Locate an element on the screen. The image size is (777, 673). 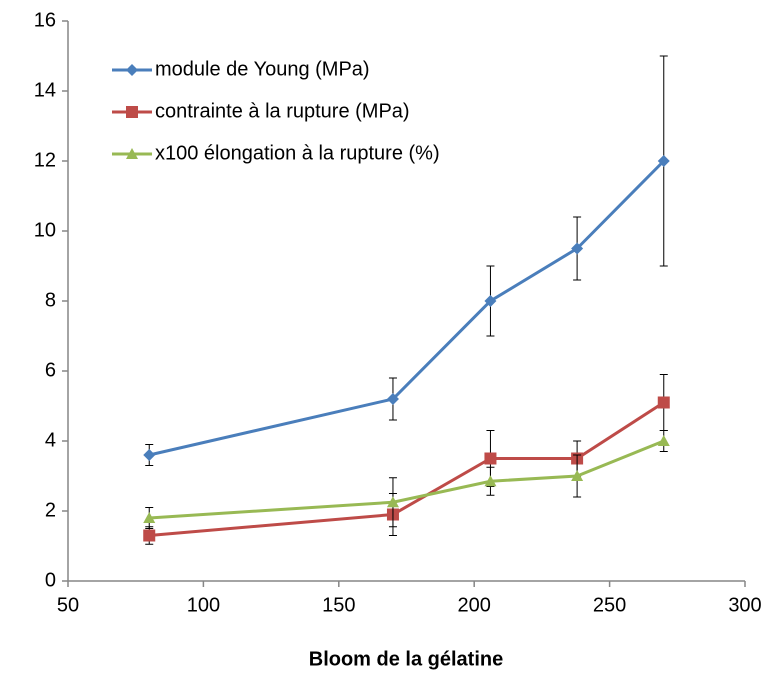
legend-label: contrainte à la rupture (MPa) is located at coordinates (282, 111).